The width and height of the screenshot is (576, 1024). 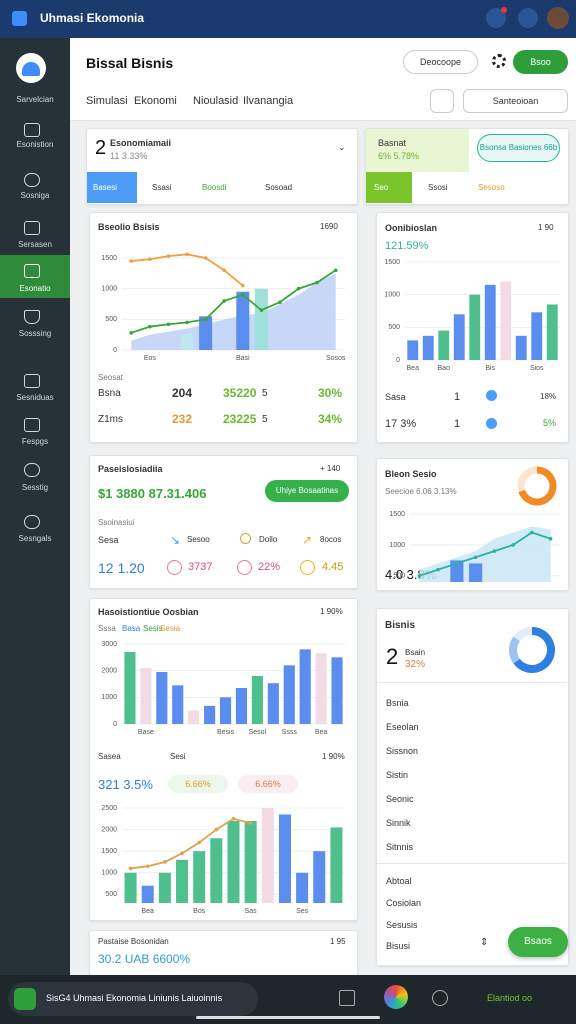 What do you see at coordinates (323, 79) in the screenshot?
I see `header` at bounding box center [323, 79].